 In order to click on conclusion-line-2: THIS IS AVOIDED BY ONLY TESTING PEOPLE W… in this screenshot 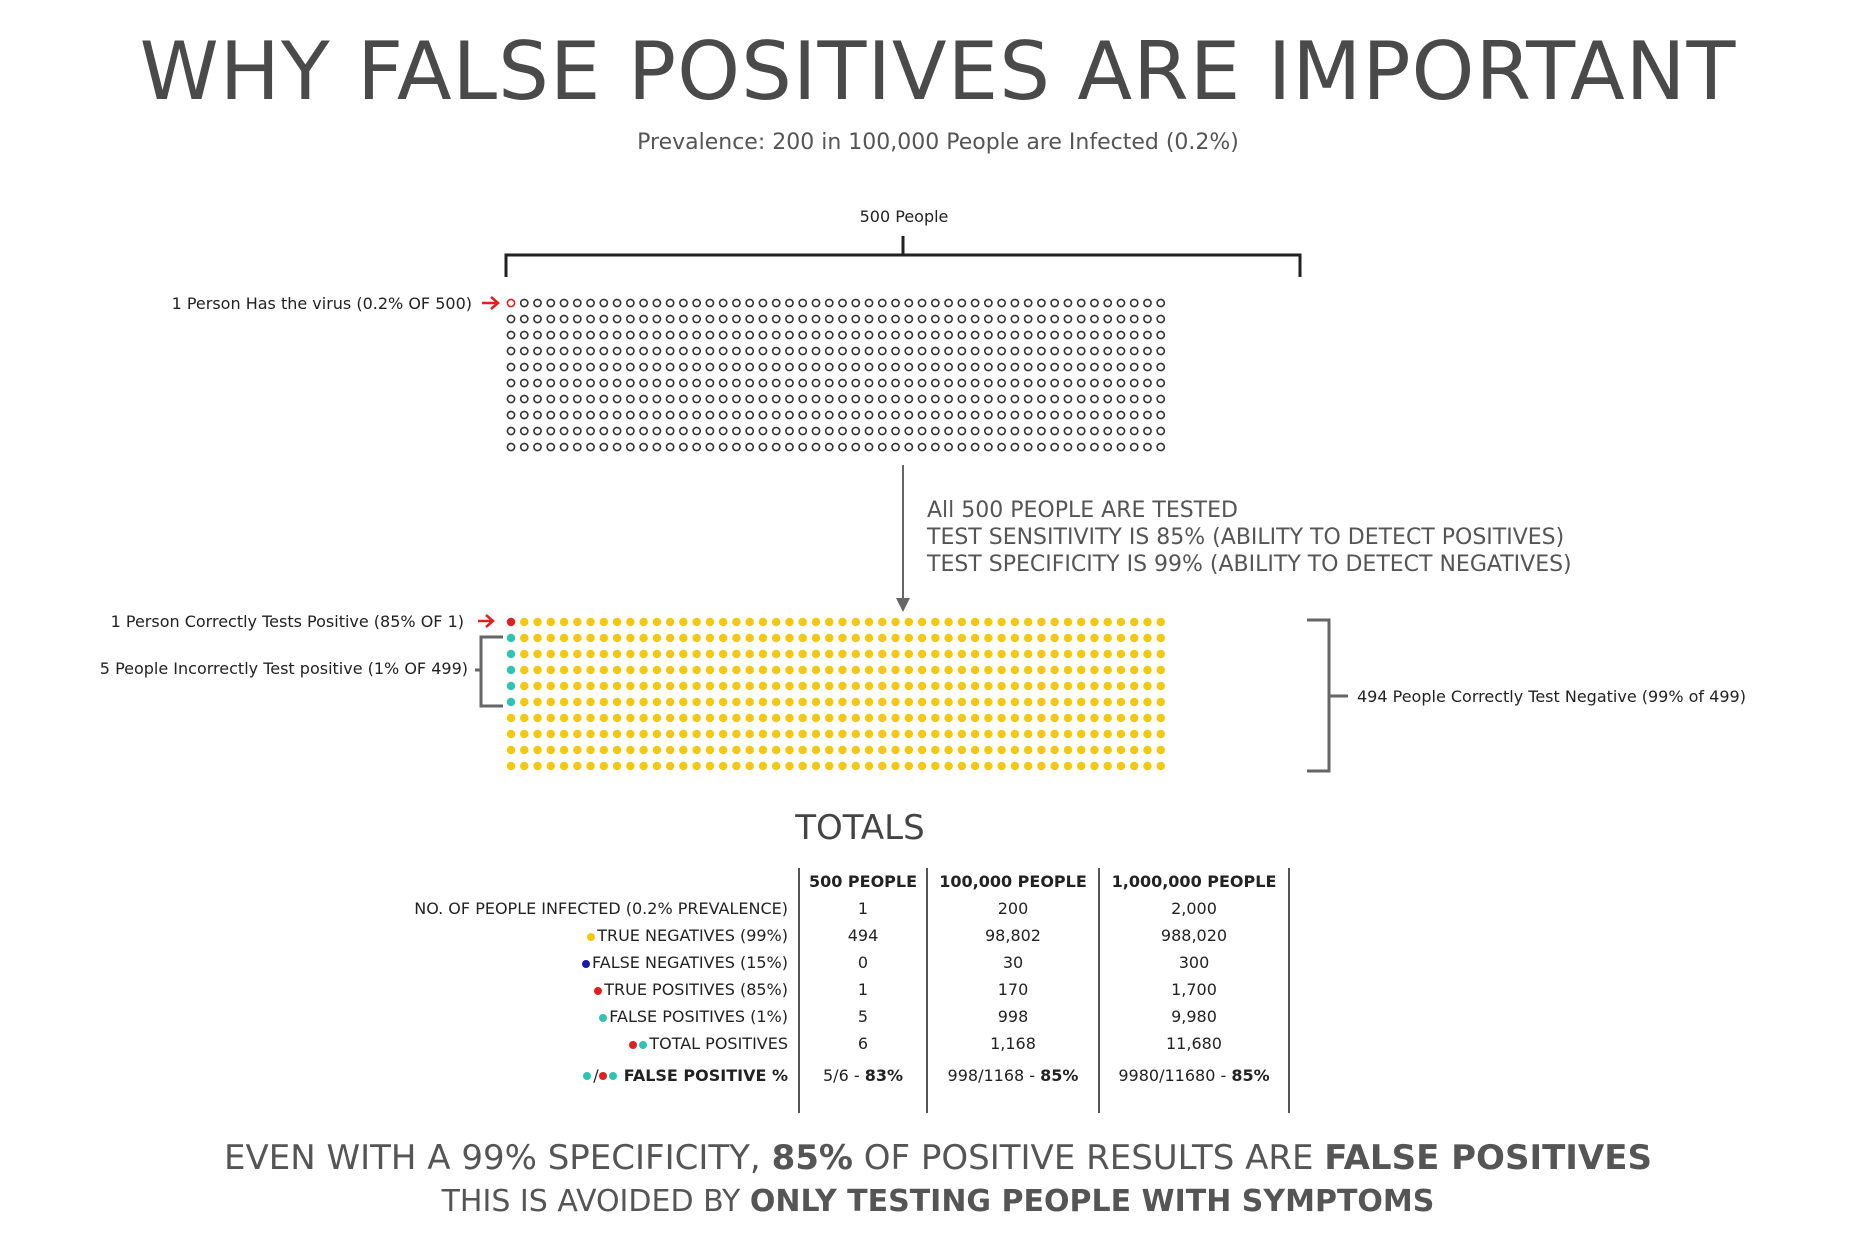, I will do `click(938, 1201)`.